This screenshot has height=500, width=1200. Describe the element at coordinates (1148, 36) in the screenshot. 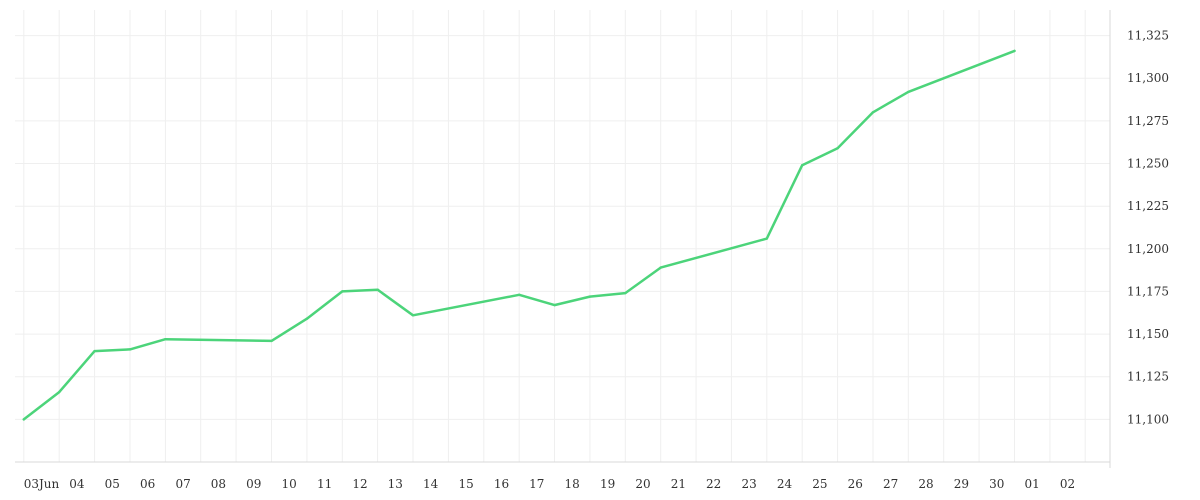

I see `y-tick-label: 11,325` at that location.